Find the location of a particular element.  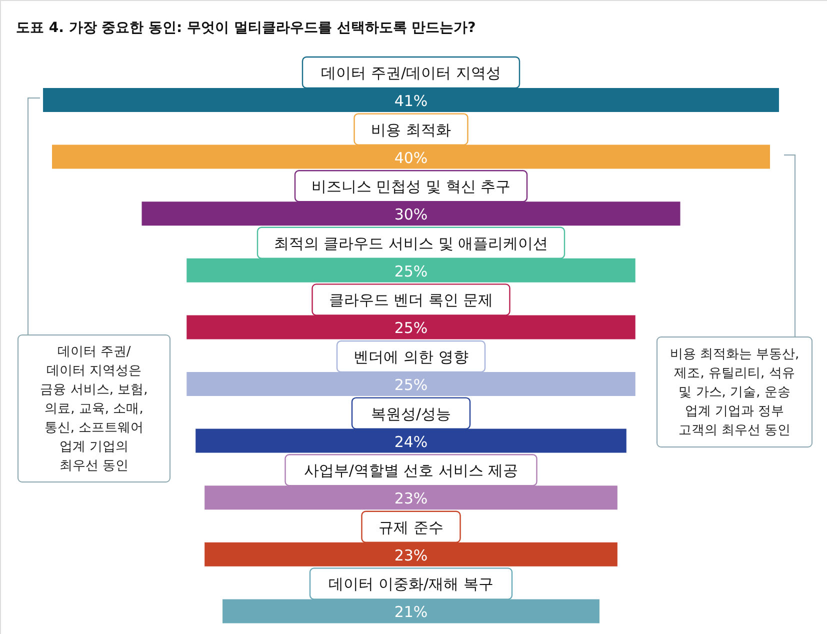

category-label: 사업부/역할별 선호 서비스 제공 is located at coordinates (411, 471).